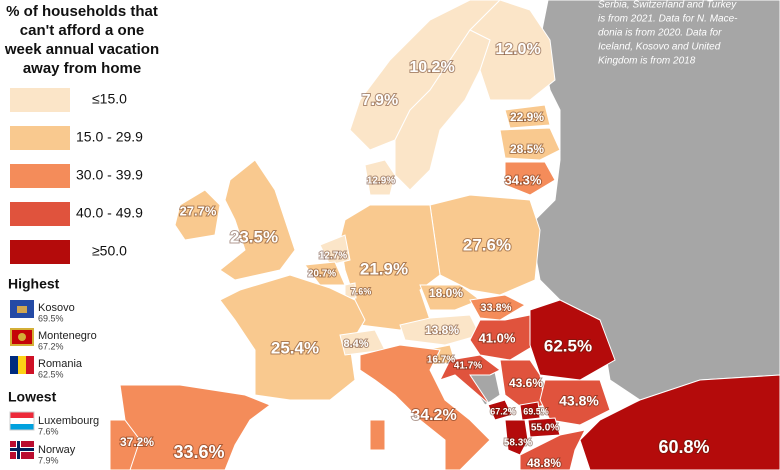 This screenshot has width=780, height=470. I want to click on ranking-name: Montenegro, so click(67, 336).